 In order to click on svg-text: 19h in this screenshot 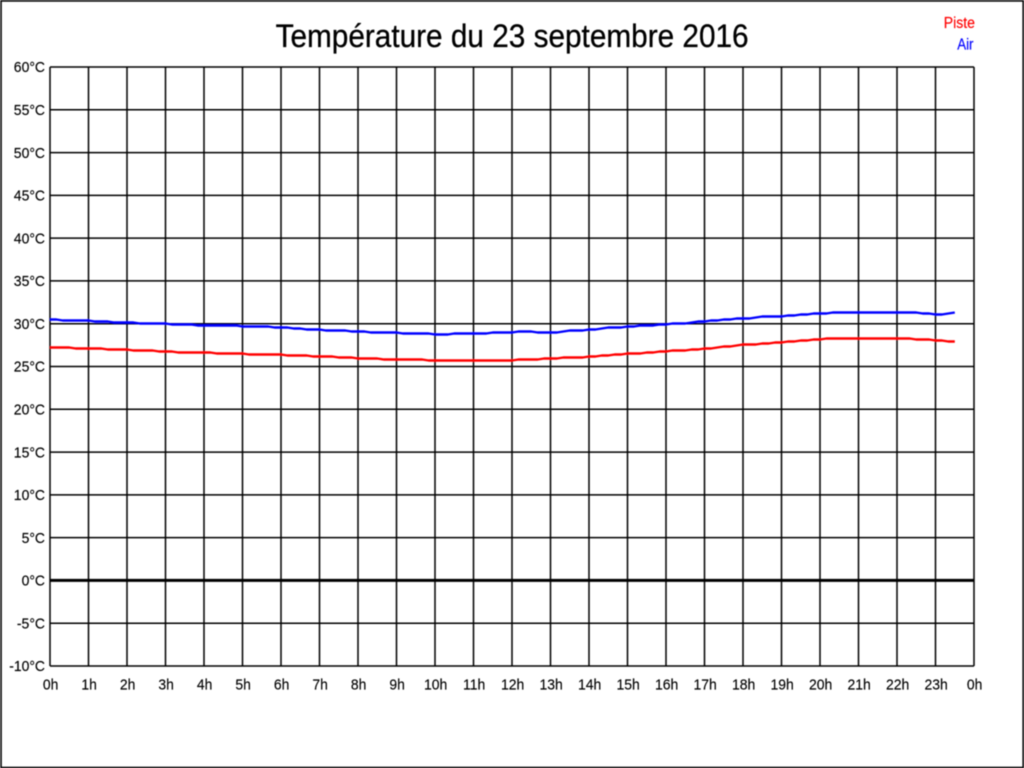, I will do `click(781, 685)`.